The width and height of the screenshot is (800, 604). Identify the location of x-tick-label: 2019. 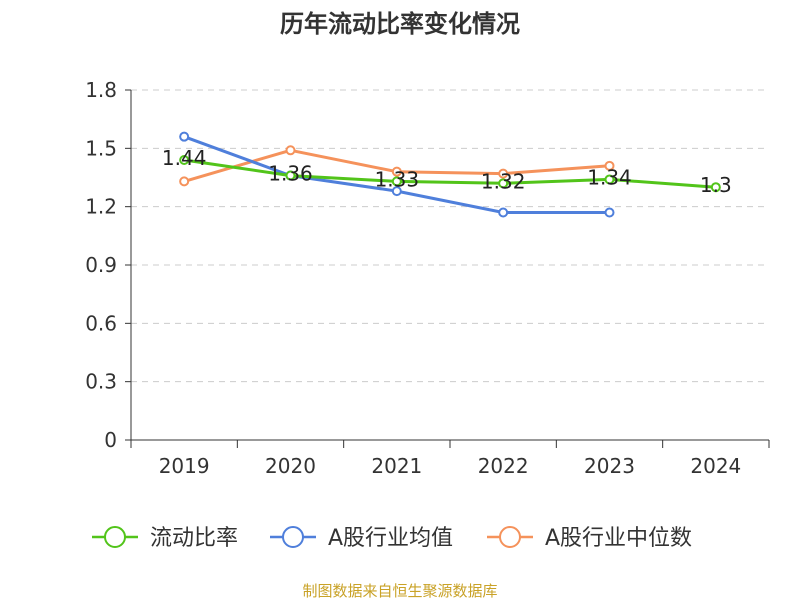
(184, 466).